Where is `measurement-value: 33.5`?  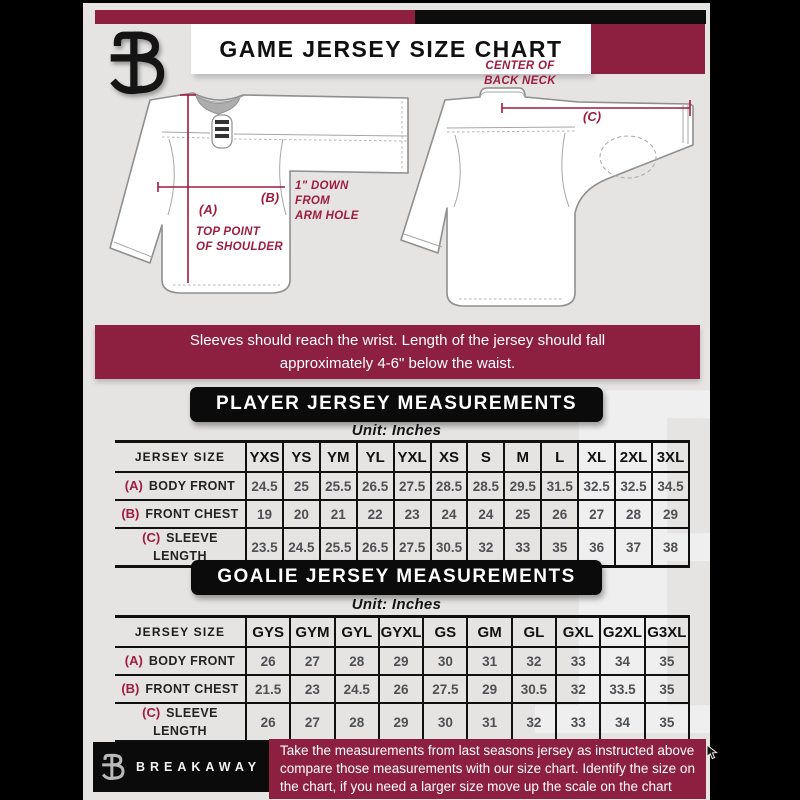 measurement-value: 33.5 is located at coordinates (622, 689).